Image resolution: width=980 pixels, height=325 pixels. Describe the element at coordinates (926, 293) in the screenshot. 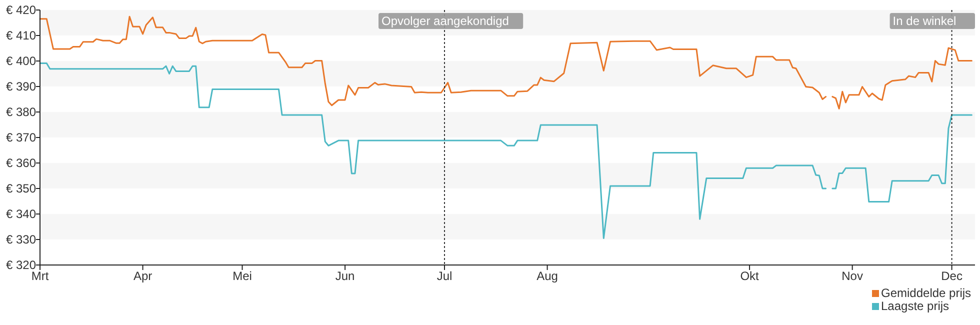

I see `legend-label: Gemiddelde prijs` at that location.